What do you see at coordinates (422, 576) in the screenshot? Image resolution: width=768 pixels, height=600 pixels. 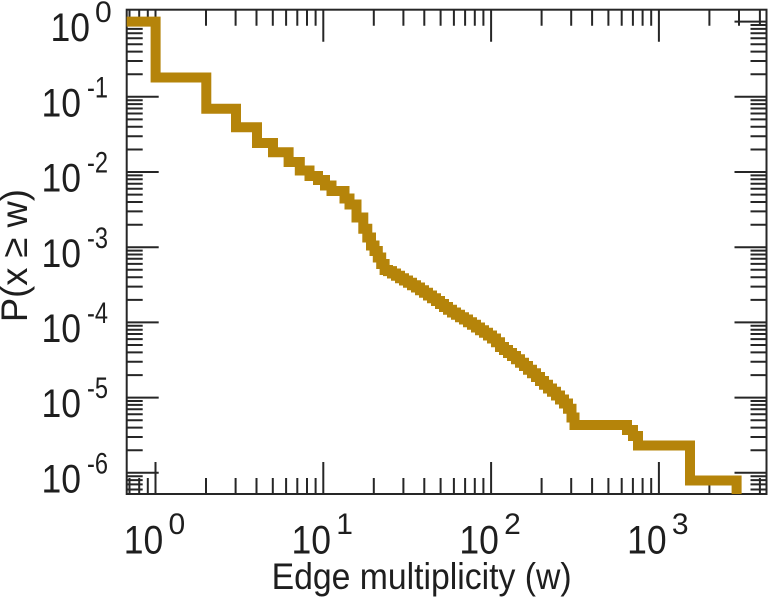 I see `svg-text: Edge multiplicity (w)` at bounding box center [422, 576].